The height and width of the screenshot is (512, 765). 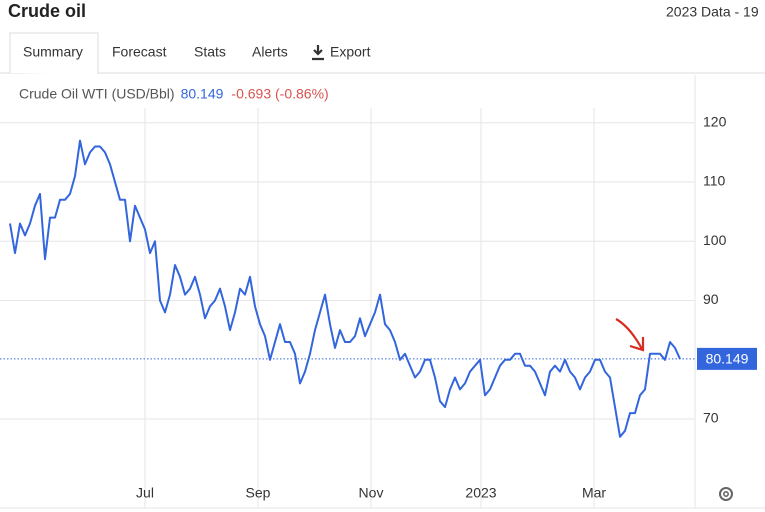 I want to click on tab: Export, so click(x=350, y=52).